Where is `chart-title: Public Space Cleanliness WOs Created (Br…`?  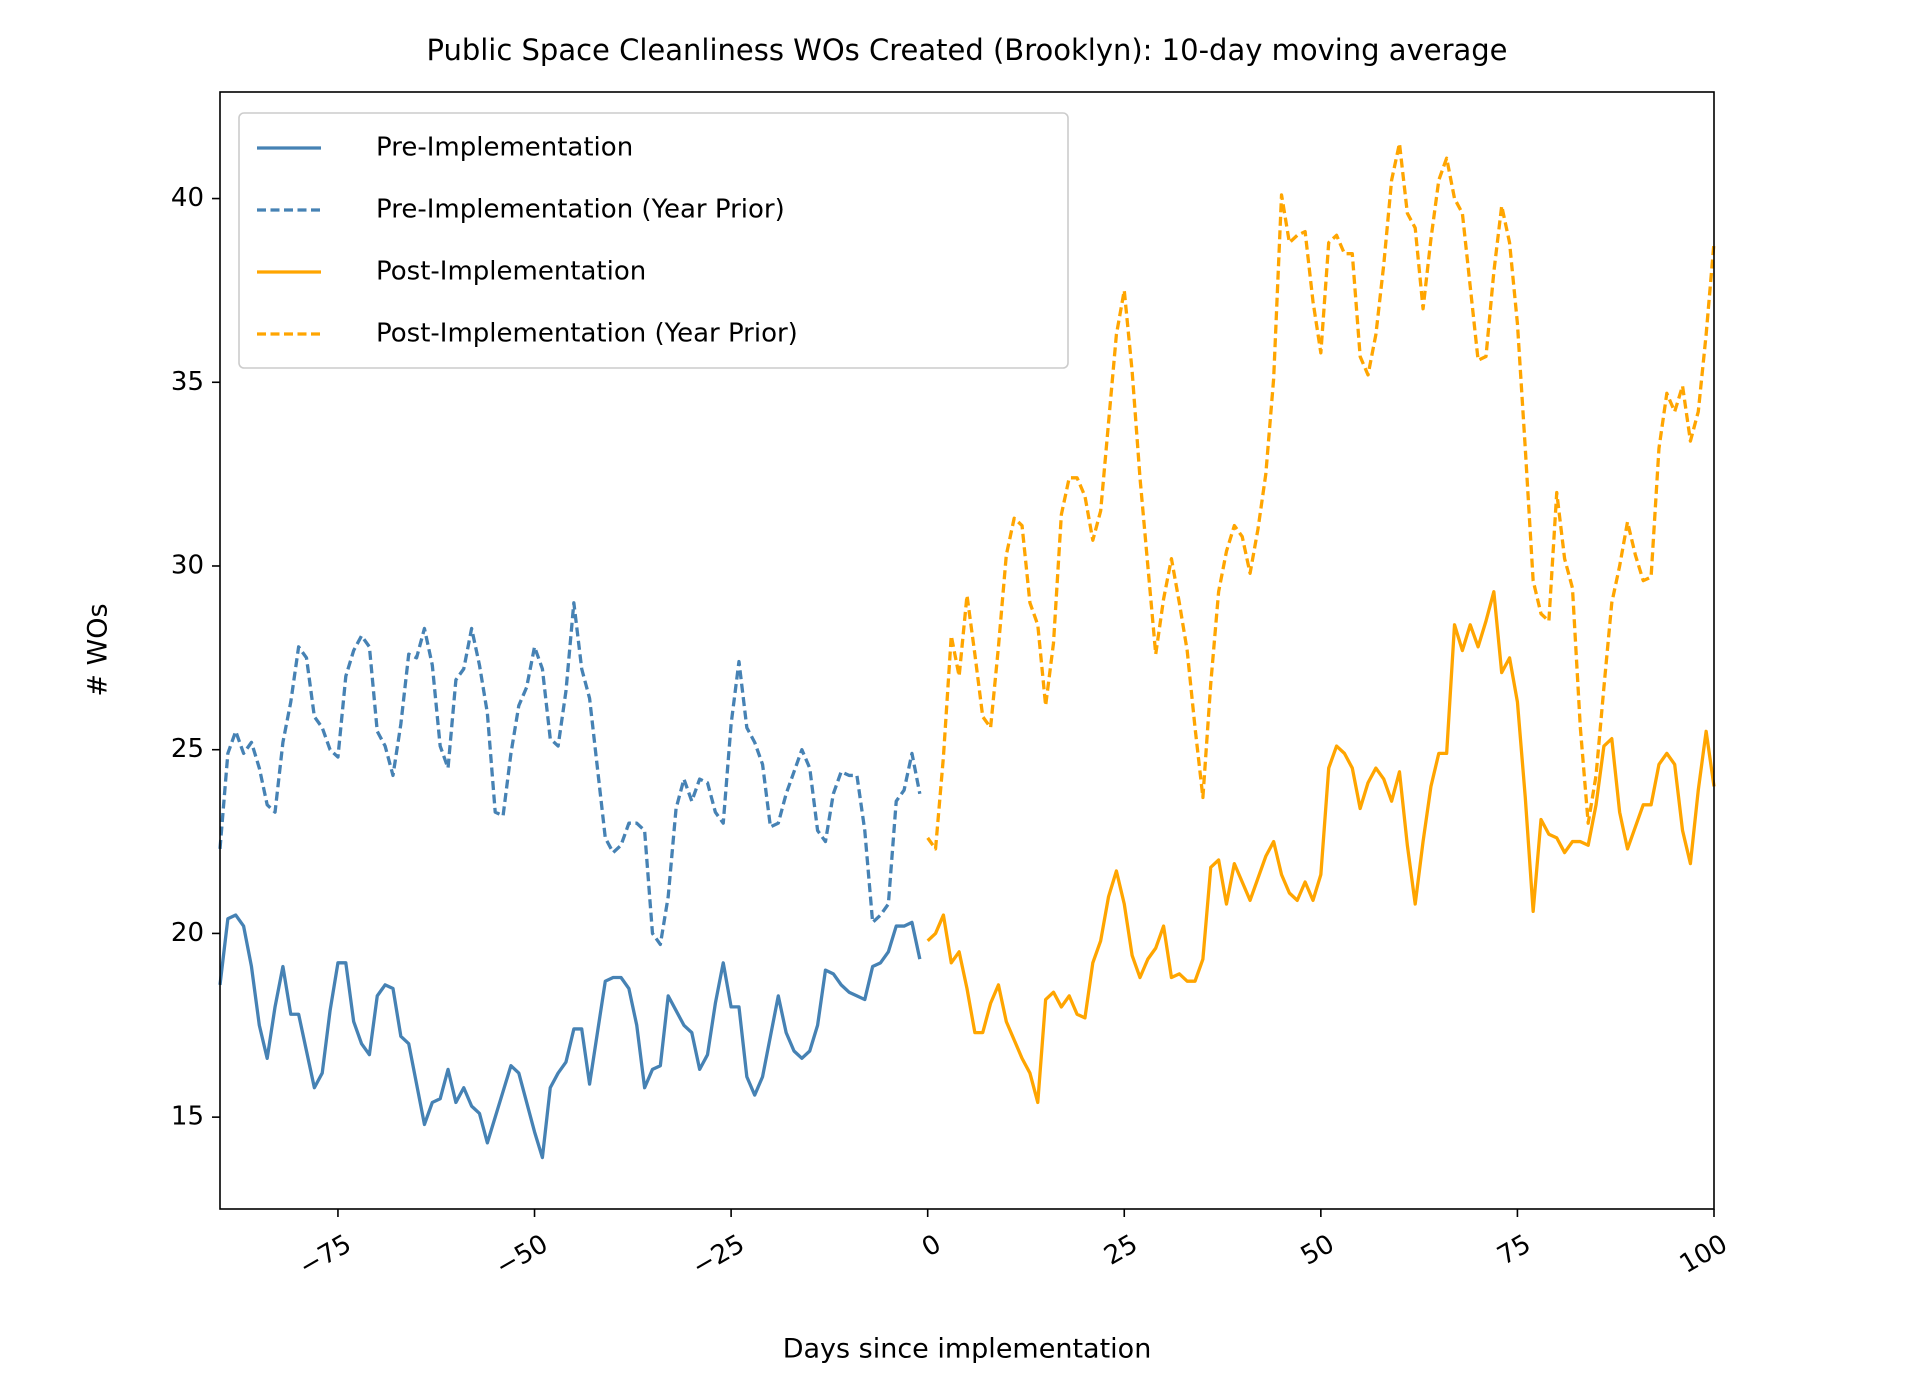
chart-title: Public Space Cleanliness WOs Created (Br… is located at coordinates (966, 50).